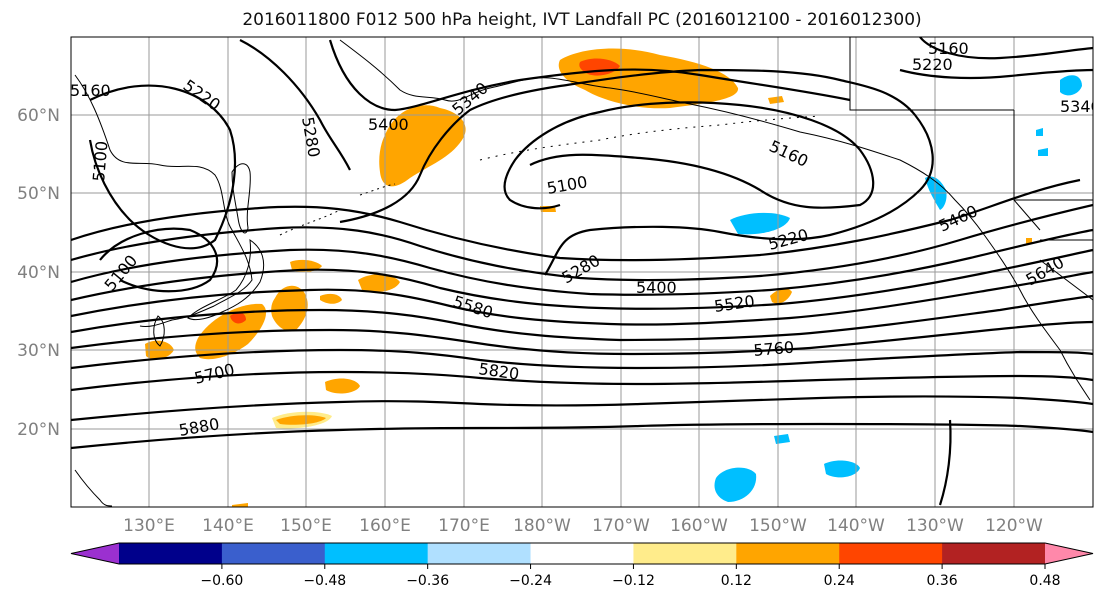 This screenshot has height=601, width=1105. I want to click on colorbar-tick-label: −0.48, so click(324, 581).